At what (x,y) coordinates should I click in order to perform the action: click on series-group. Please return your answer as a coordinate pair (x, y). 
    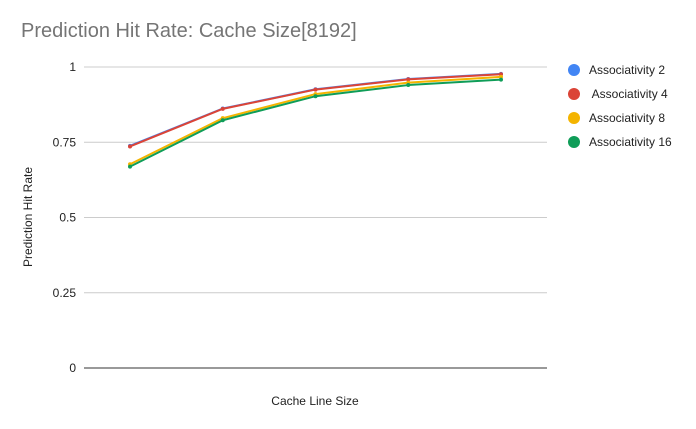
    Looking at the image, I should click on (315, 123).